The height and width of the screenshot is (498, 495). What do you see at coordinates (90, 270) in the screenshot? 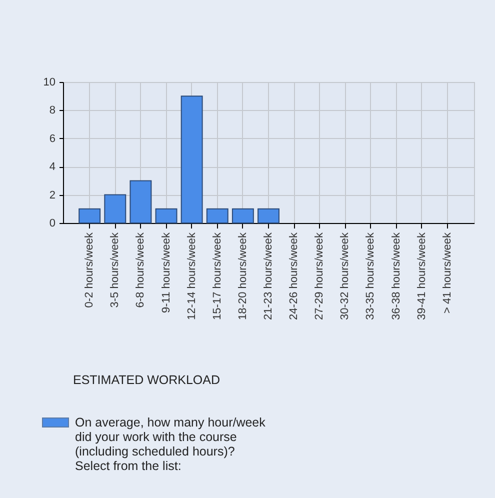
I see `x-tick-label: 0-2 hours/week` at bounding box center [90, 270].